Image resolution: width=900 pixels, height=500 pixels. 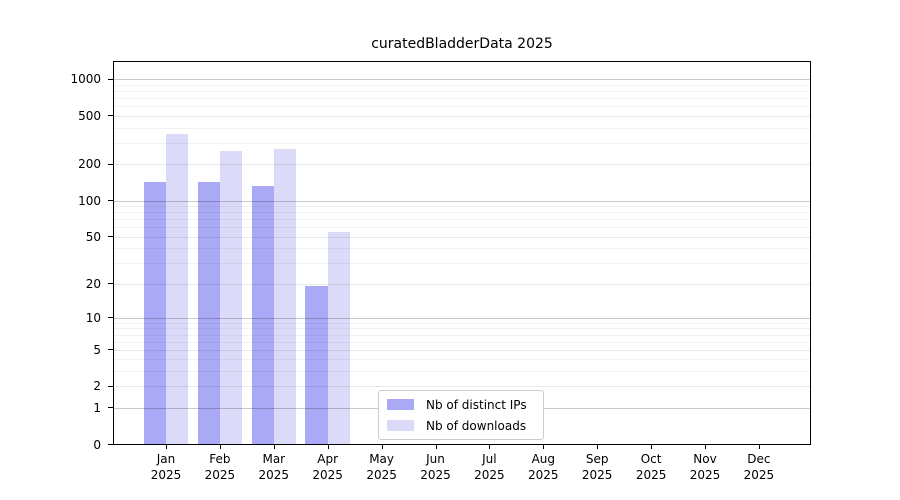 I want to click on x-tick-apr, so click(x=328, y=447).